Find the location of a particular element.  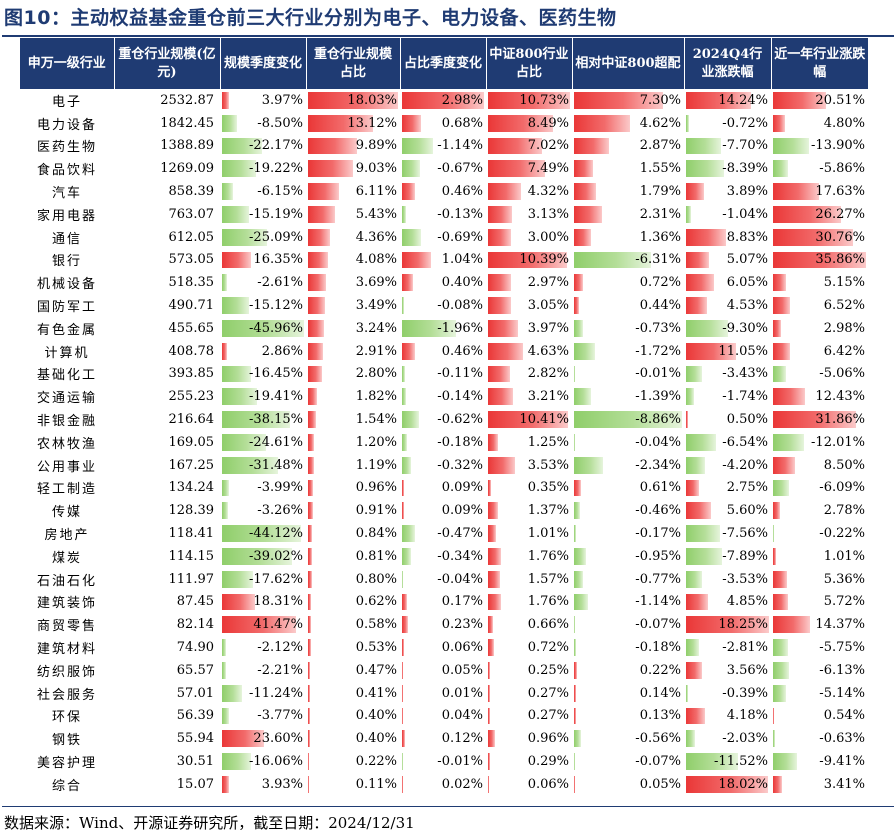

size-change-cell: 2.86% is located at coordinates (263, 351).